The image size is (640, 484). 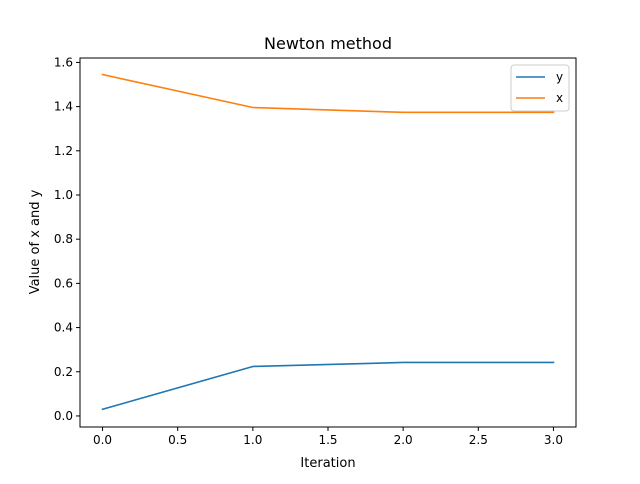 I want to click on x-tick-label: 3.0, so click(x=553, y=440).